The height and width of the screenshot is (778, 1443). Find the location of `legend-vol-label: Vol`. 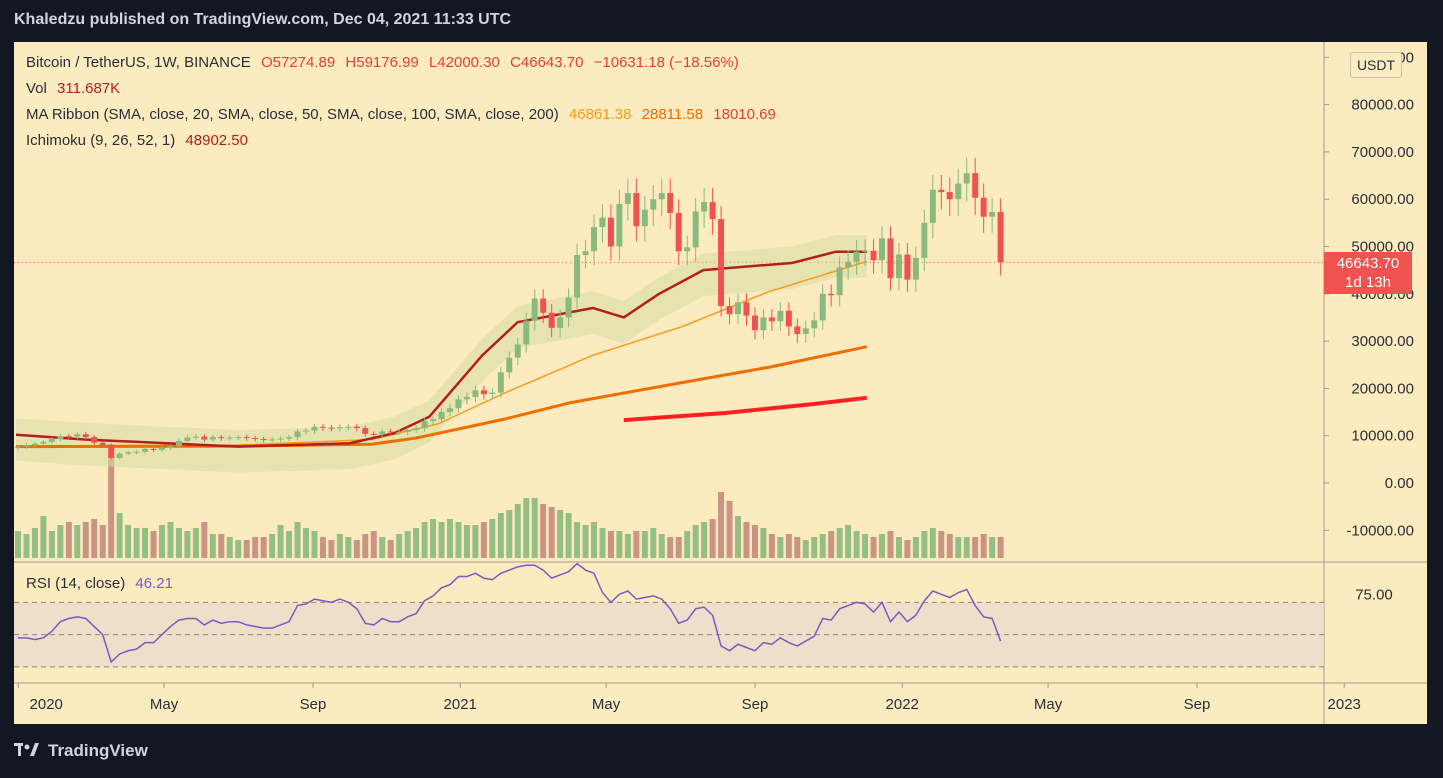

legend-vol-label: Vol is located at coordinates (36, 88).